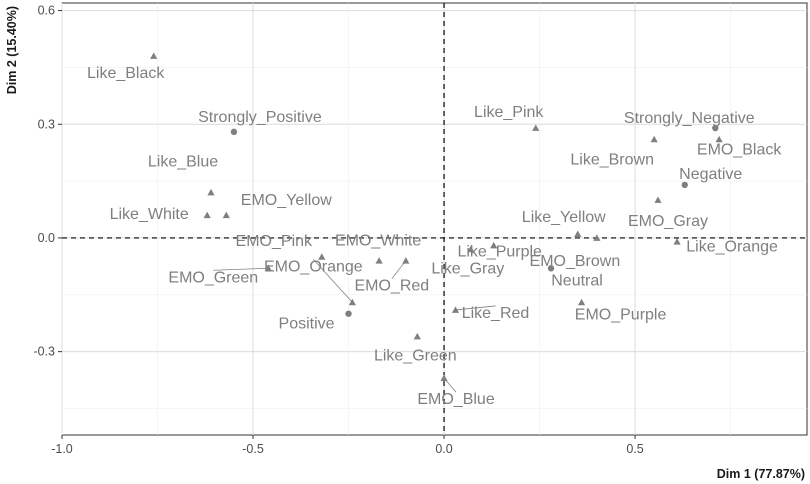  I want to click on point-label-like-brown: Like_Brown, so click(612, 159).